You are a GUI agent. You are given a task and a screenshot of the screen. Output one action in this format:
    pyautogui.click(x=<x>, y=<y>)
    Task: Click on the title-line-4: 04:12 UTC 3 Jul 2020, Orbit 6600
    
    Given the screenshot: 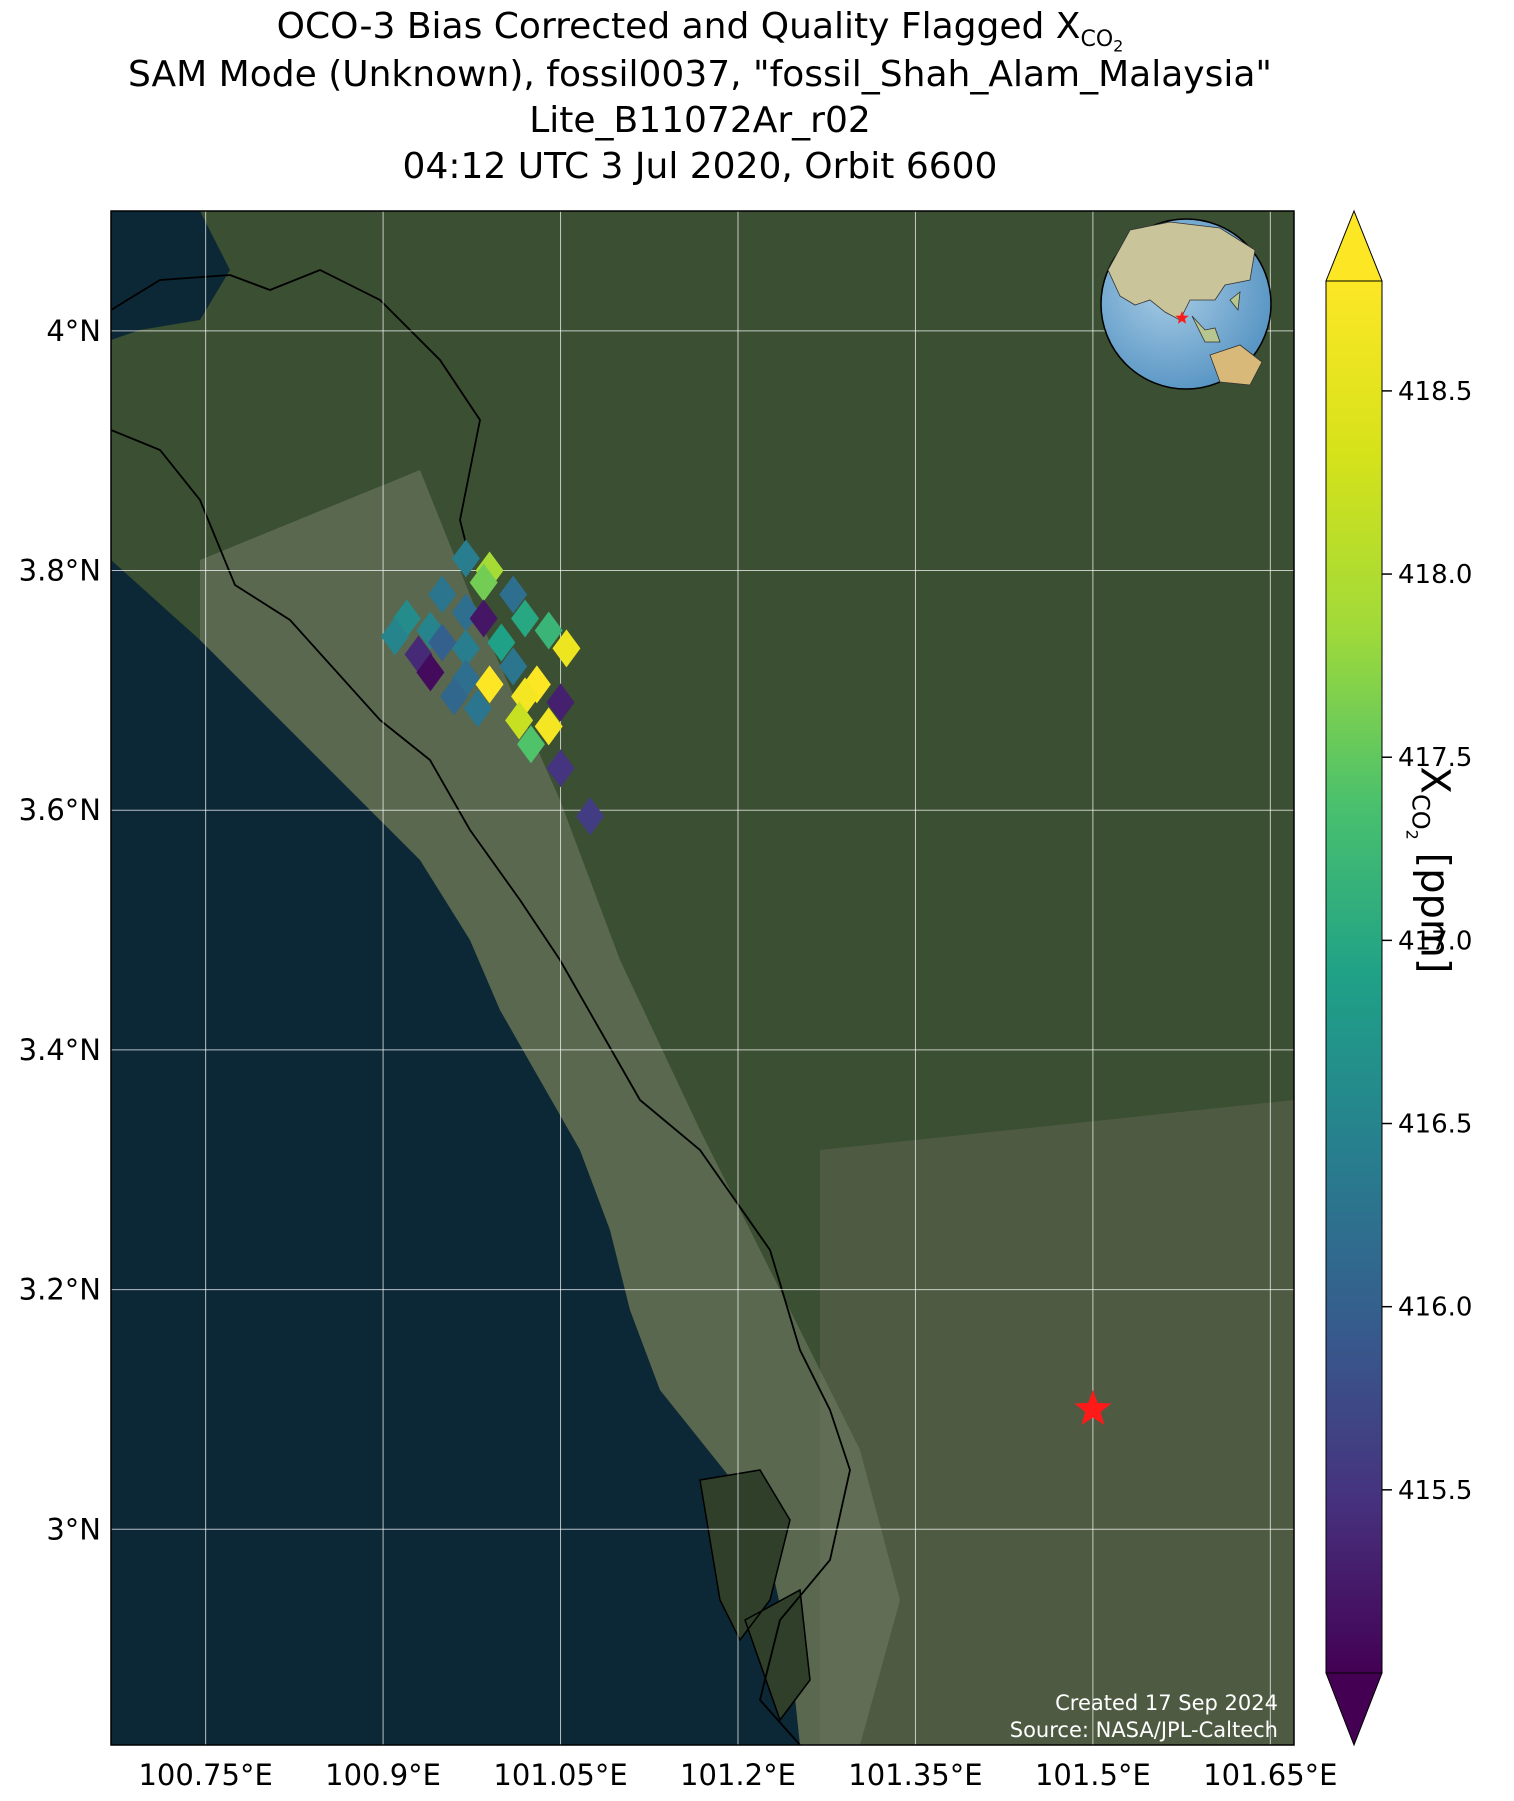 What is the action you would take?
    pyautogui.click(x=700, y=166)
    